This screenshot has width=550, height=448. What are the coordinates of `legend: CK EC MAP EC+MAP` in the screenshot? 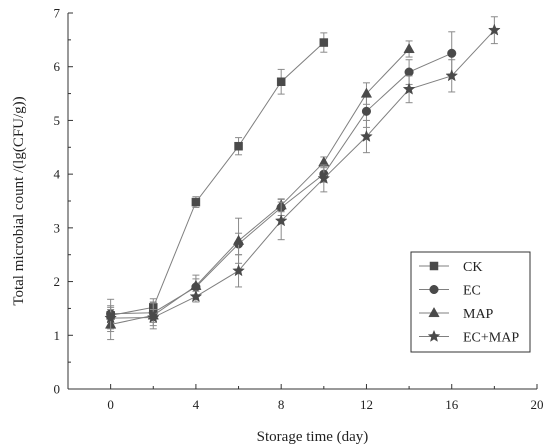 It's located at (470, 302).